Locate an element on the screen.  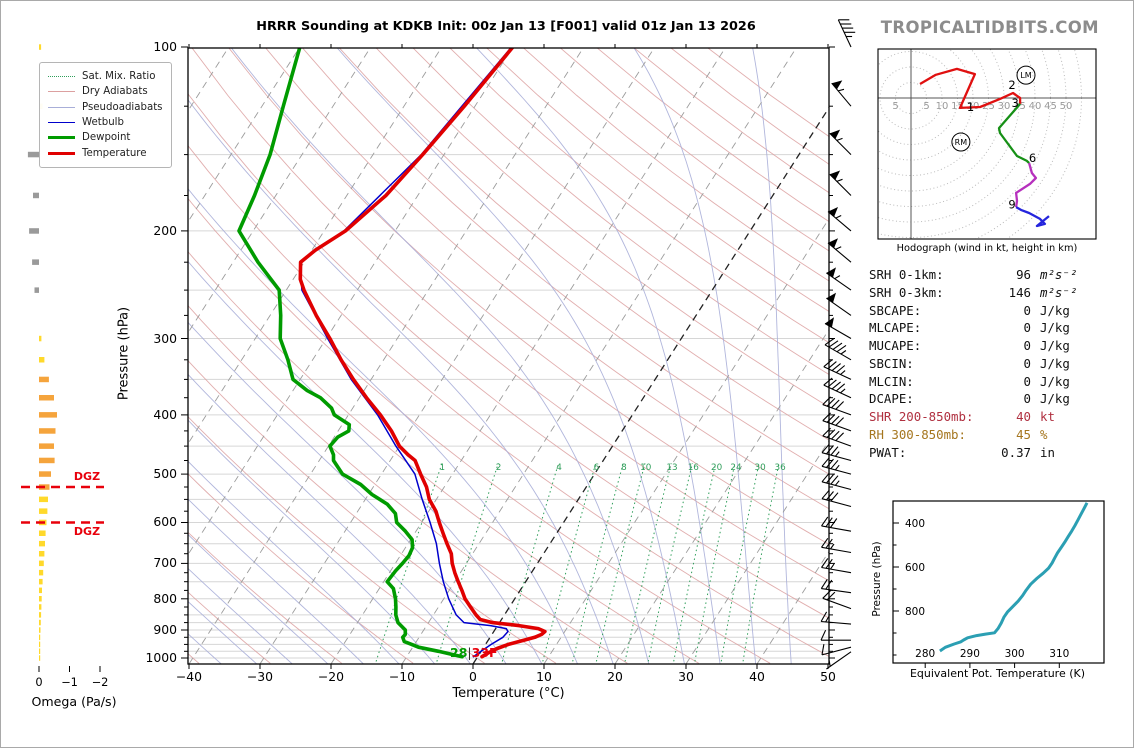
ring-label: 5 is located at coordinates (926, 106).